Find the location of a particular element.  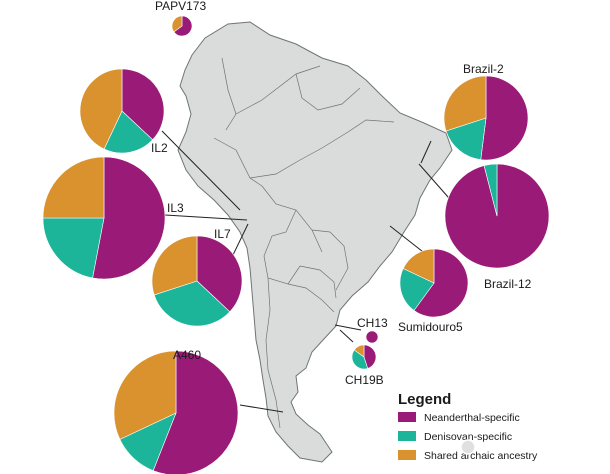

pie-il3 is located at coordinates (104, 218).